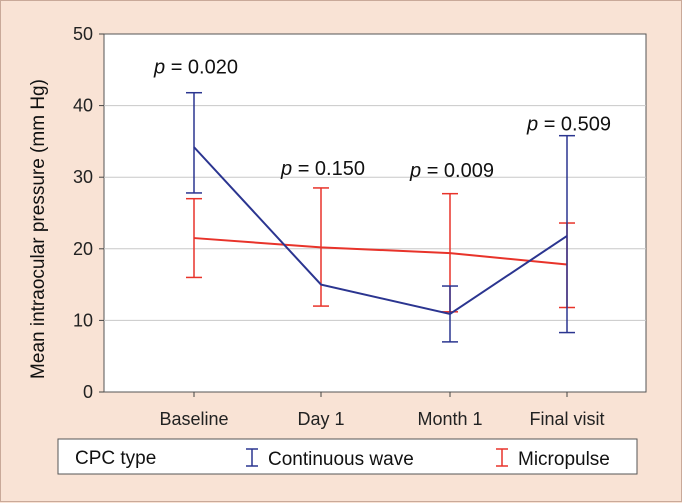 This screenshot has height=503, width=682. I want to click on p-value-annotation-2: p = 0.009, so click(451, 171).